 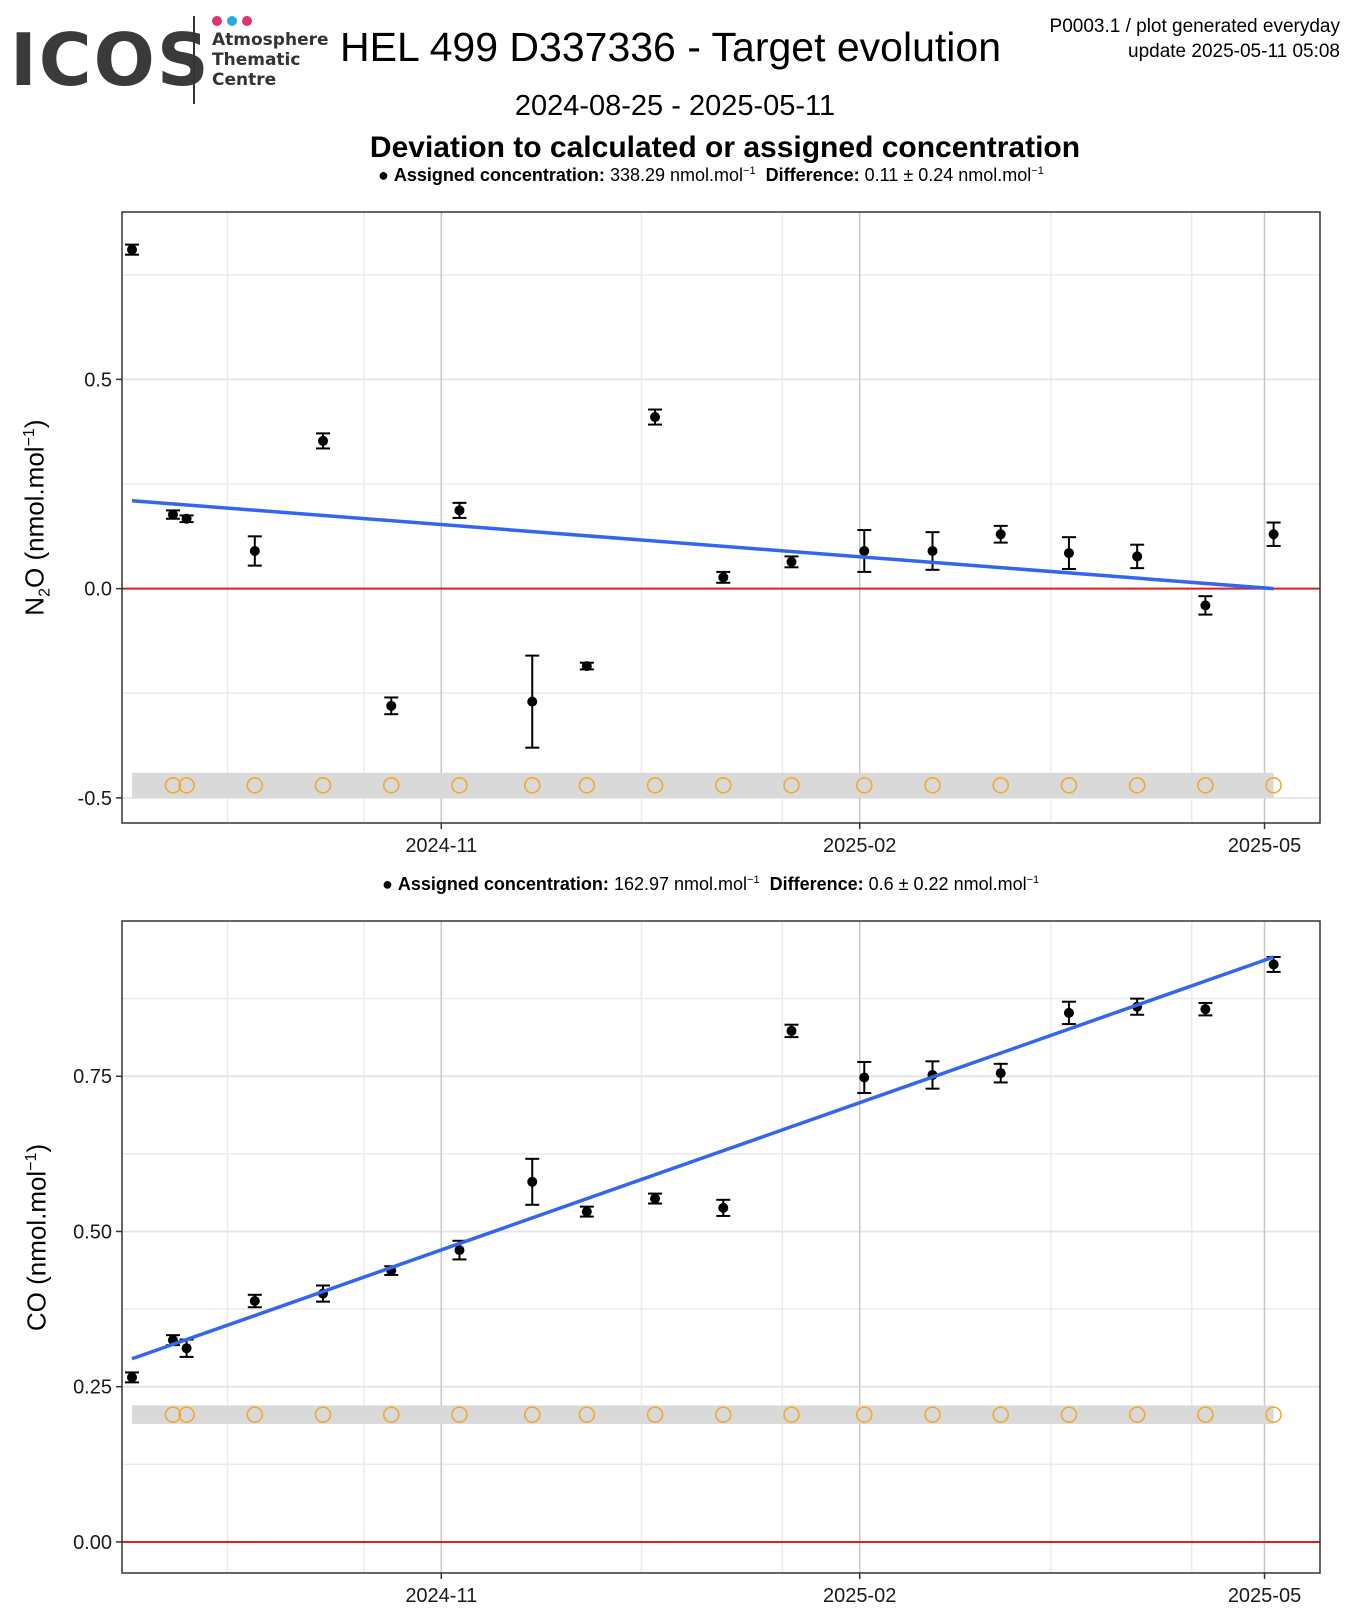 I want to click on y-tick-label: 0.25, so click(x=92, y=1388).